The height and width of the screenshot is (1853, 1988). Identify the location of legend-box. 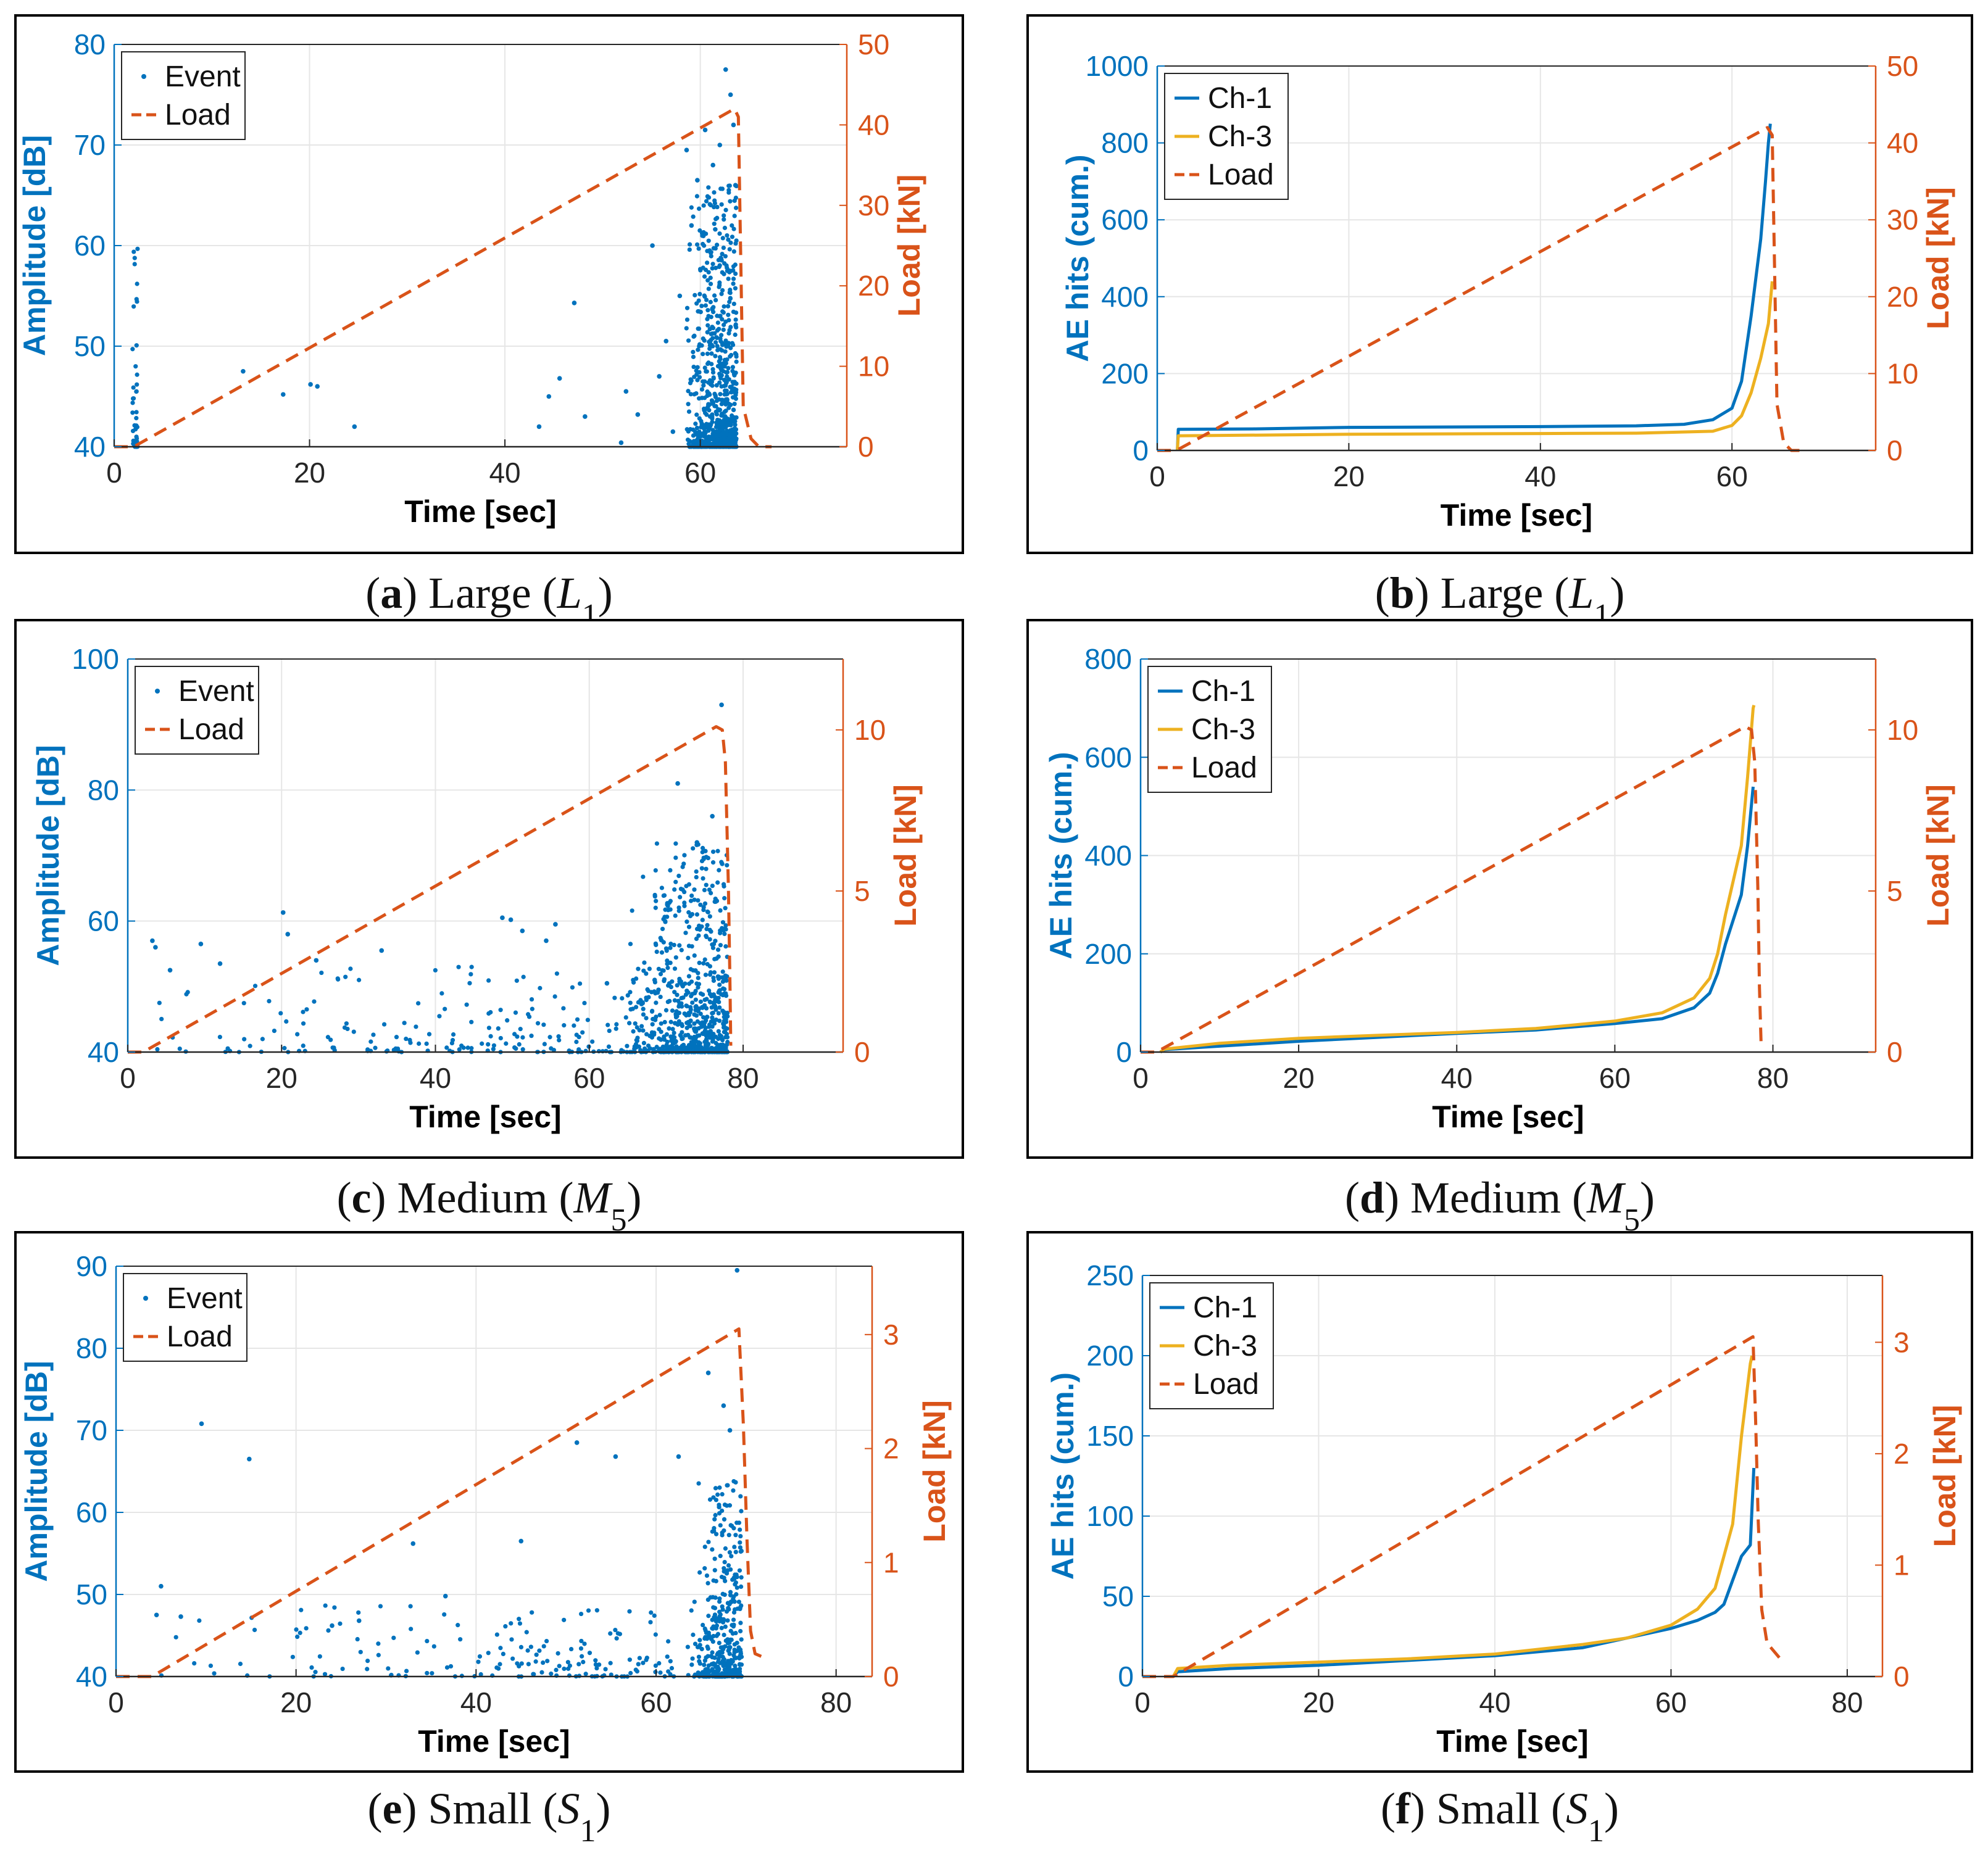
(183, 95).